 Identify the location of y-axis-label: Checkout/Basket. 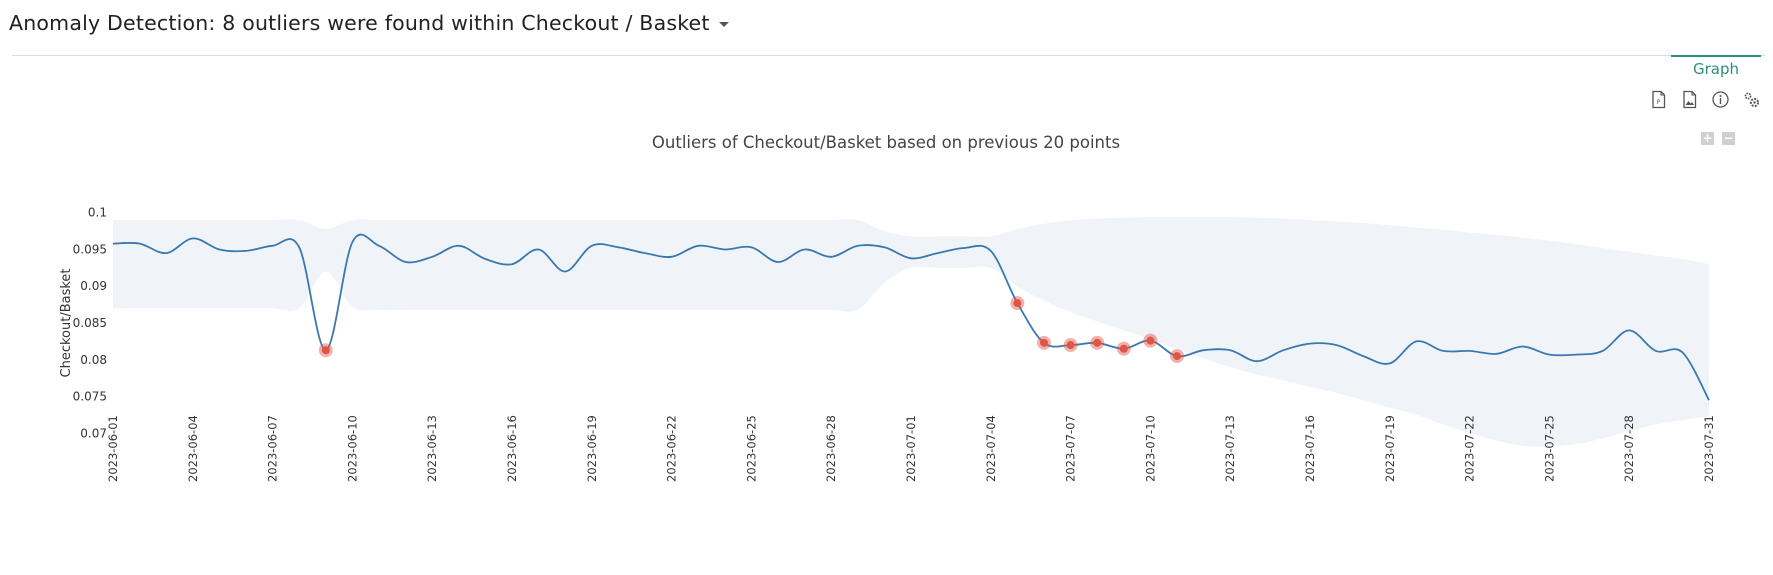
(66, 322).